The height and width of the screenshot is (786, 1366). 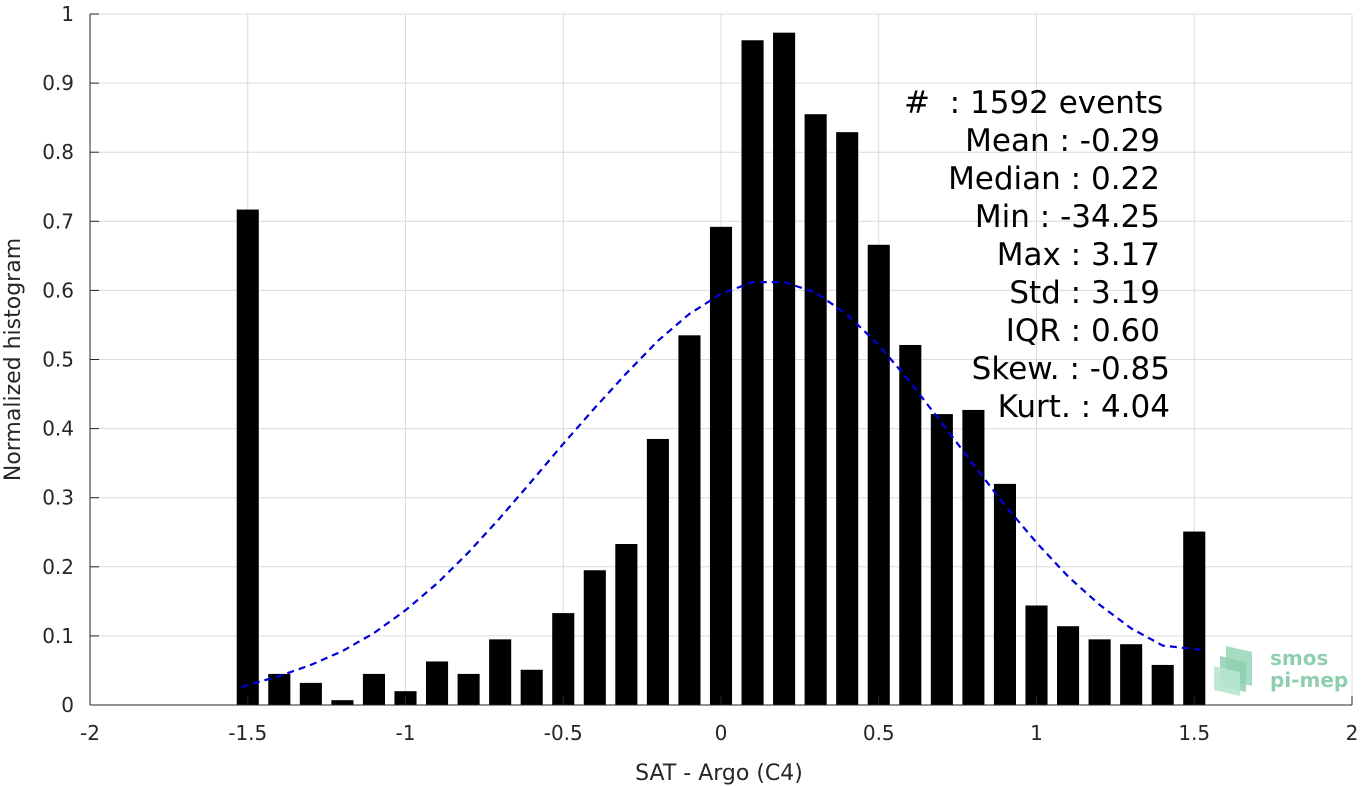 I want to click on x-tick-label: -2, so click(x=90, y=733).